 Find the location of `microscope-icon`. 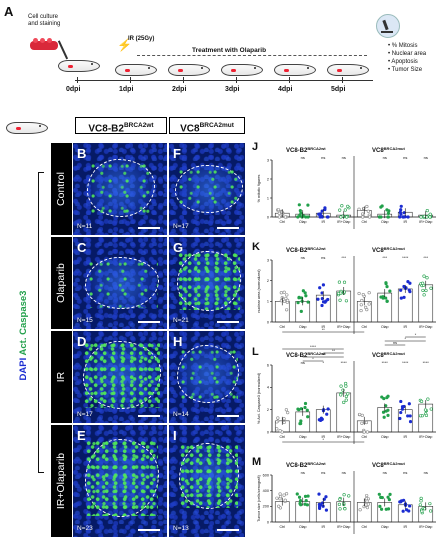

microscope-icon is located at coordinates (388, 26).